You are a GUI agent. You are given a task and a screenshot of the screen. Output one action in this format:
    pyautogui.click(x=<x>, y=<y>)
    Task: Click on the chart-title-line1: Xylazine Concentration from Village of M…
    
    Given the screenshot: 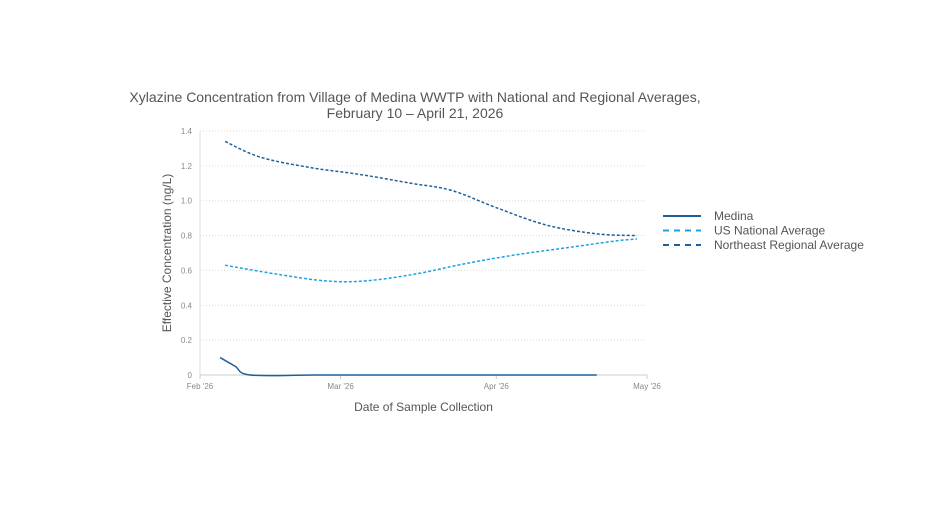 What is the action you would take?
    pyautogui.click(x=415, y=97)
    